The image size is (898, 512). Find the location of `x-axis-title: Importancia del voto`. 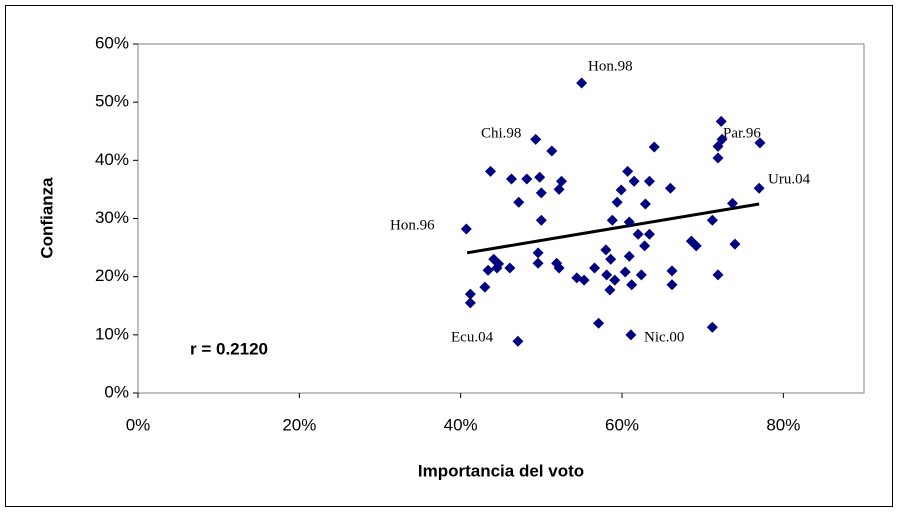

x-axis-title: Importancia del voto is located at coordinates (501, 470).